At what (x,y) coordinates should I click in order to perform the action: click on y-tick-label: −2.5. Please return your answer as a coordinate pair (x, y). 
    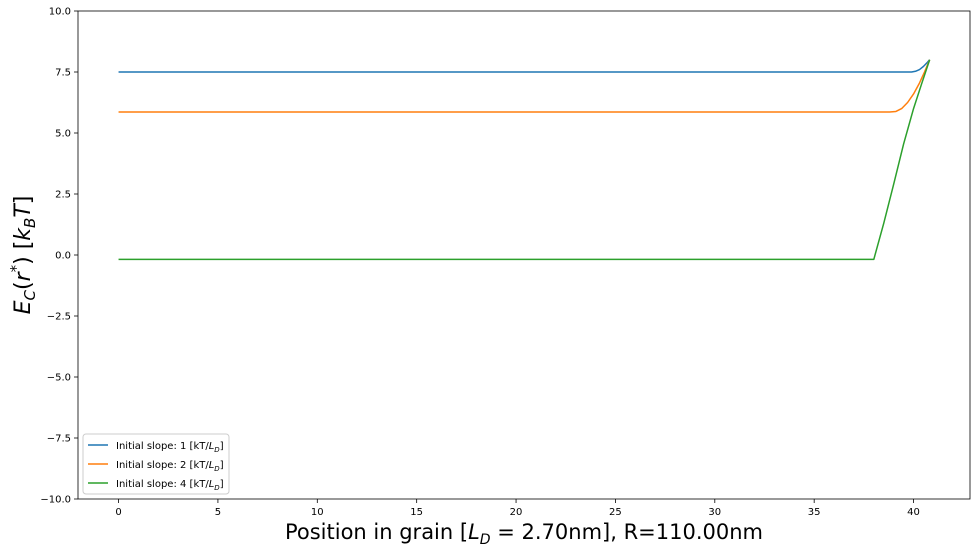
    Looking at the image, I should click on (59, 317).